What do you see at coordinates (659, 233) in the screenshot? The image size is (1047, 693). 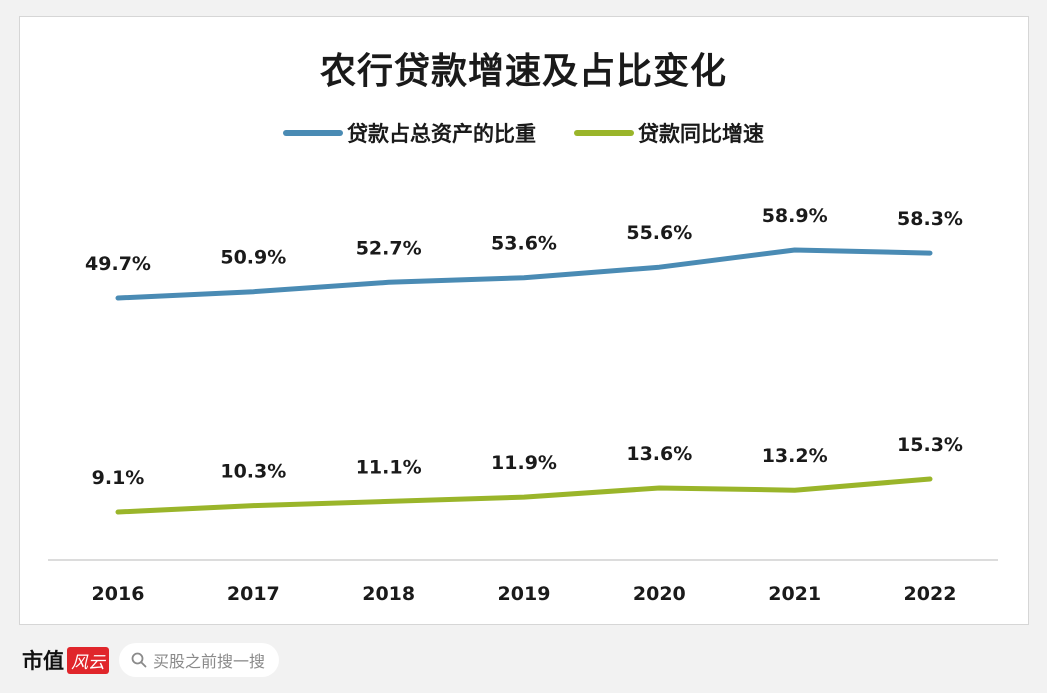 I see `data-label: 55.6%` at bounding box center [659, 233].